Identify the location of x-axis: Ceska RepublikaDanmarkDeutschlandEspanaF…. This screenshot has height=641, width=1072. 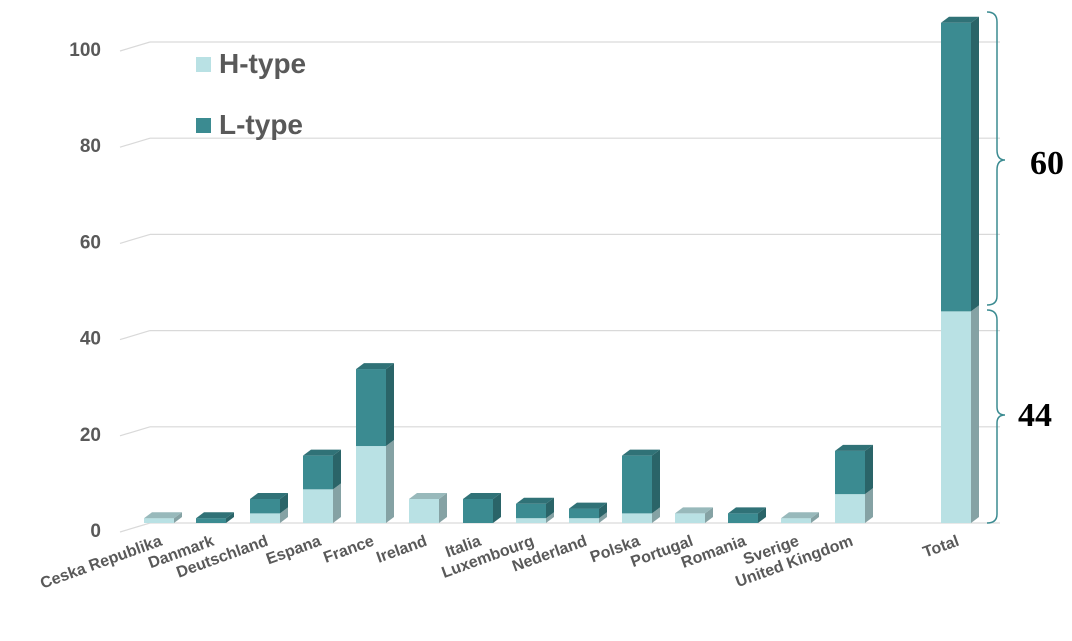
(499, 563).